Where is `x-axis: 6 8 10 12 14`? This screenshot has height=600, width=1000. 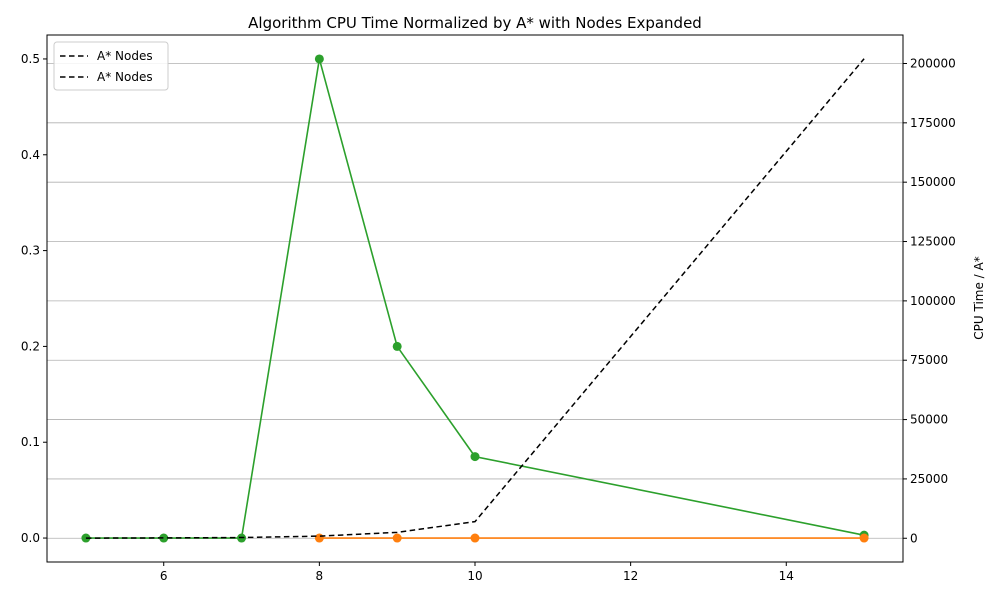 x-axis: 6 8 10 12 14 is located at coordinates (477, 572).